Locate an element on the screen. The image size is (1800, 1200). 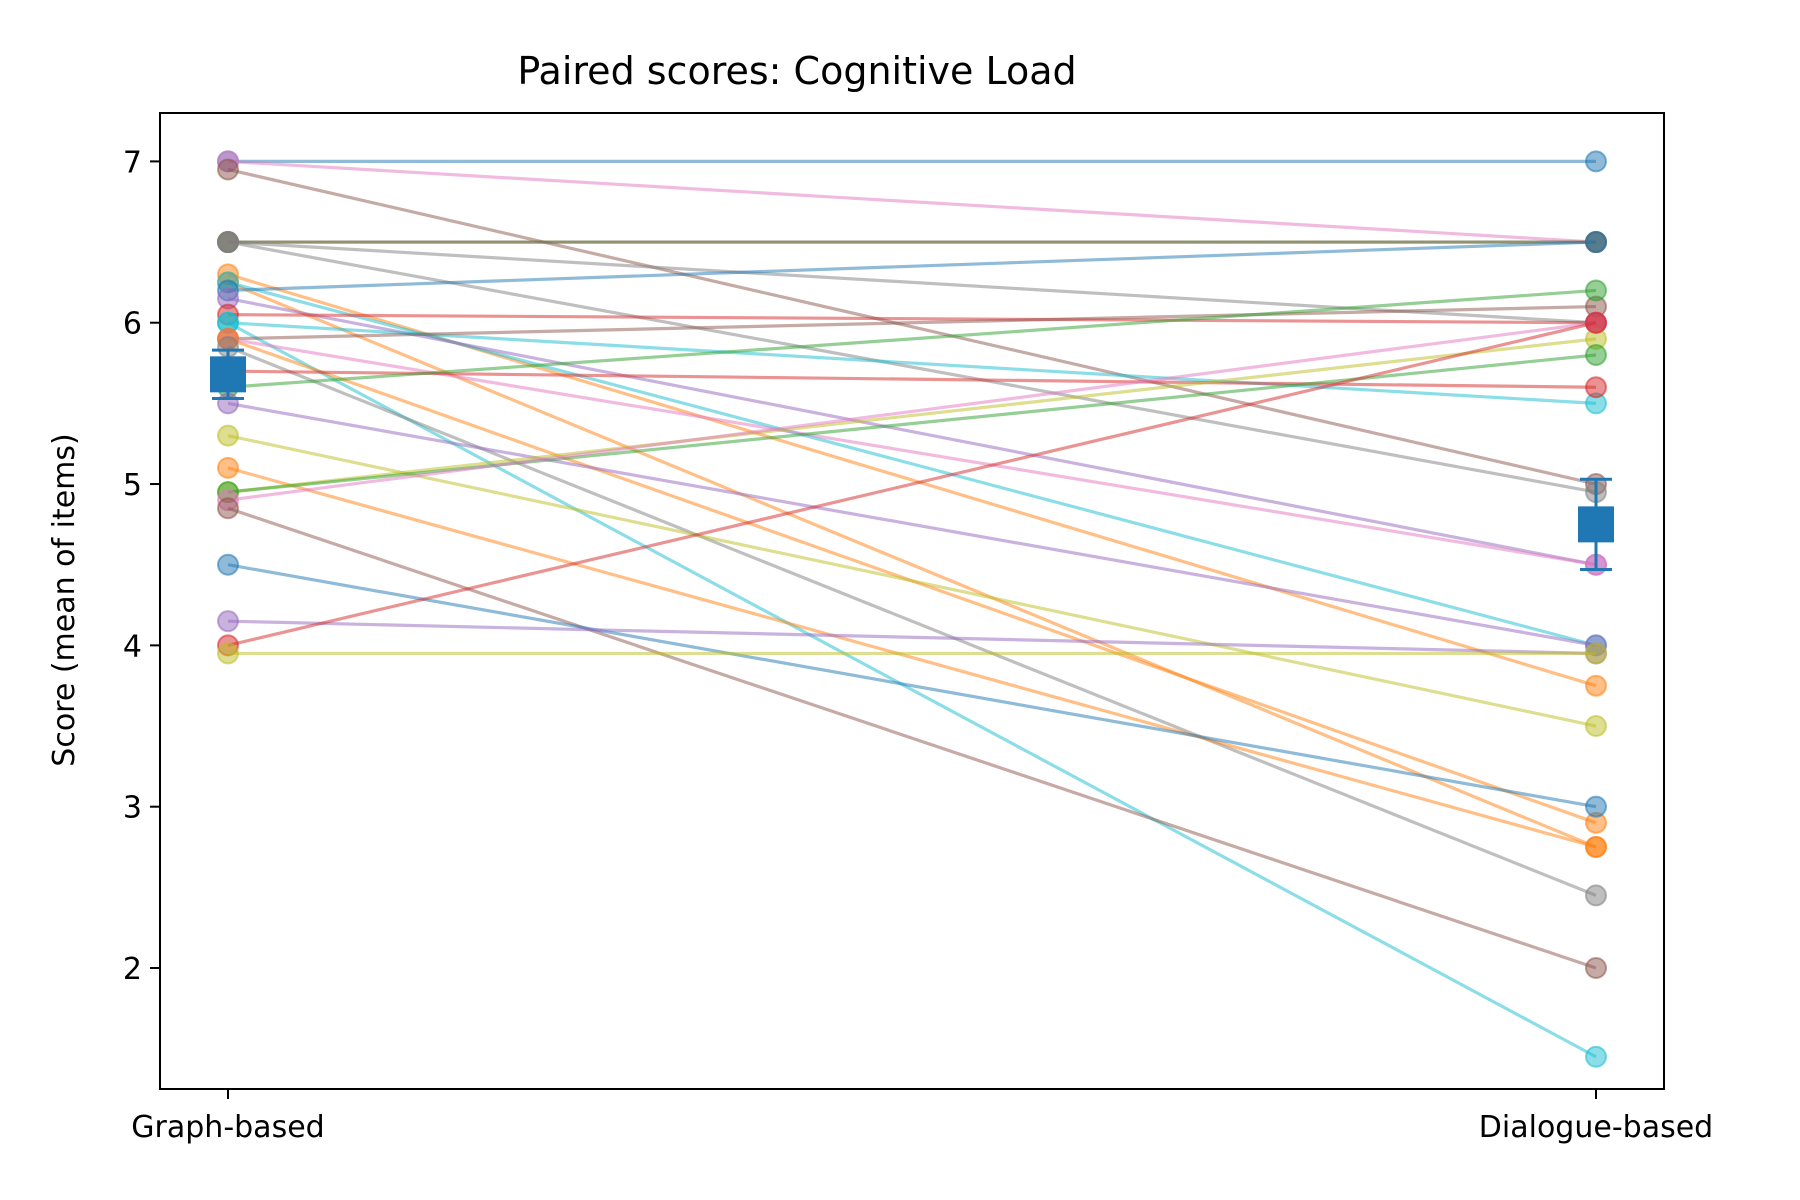
x-axis: Graph-based Dialogue-based is located at coordinates (922, 1117).